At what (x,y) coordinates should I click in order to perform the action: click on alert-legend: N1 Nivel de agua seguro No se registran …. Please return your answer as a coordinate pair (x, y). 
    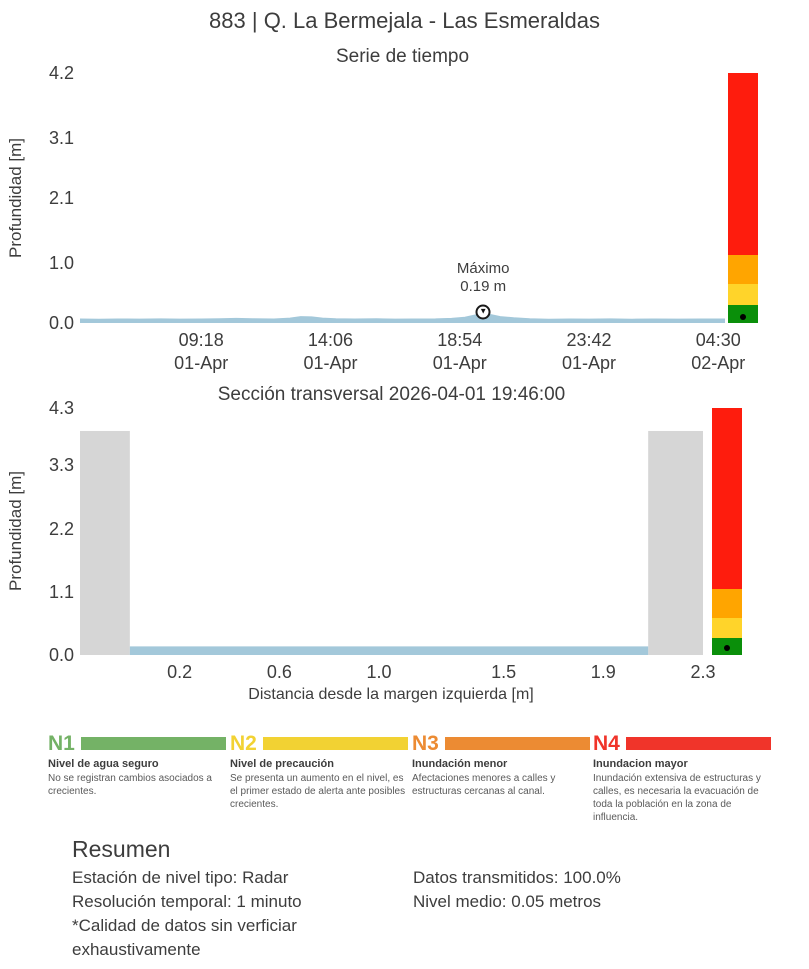
    Looking at the image, I should click on (404, 779).